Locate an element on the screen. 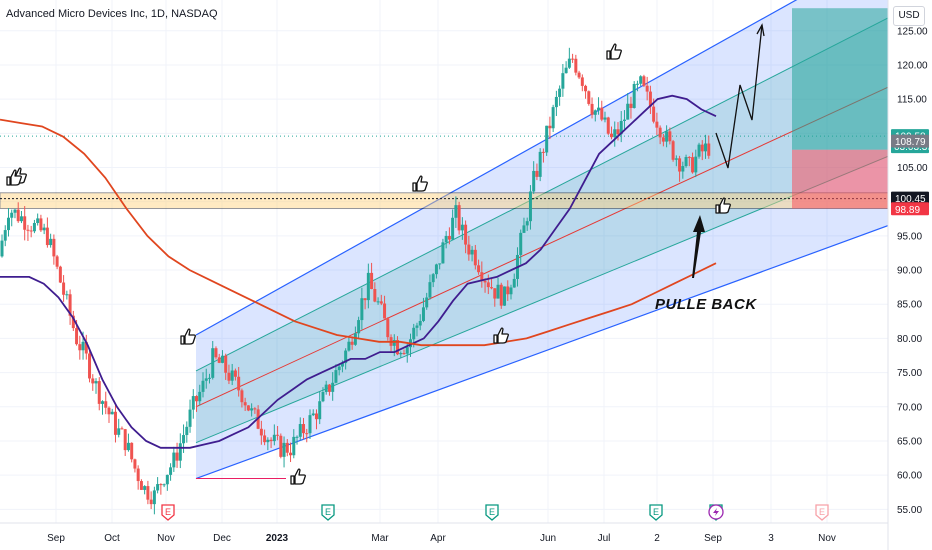 The width and height of the screenshot is (932, 550). currency-selector: USD is located at coordinates (909, 16).